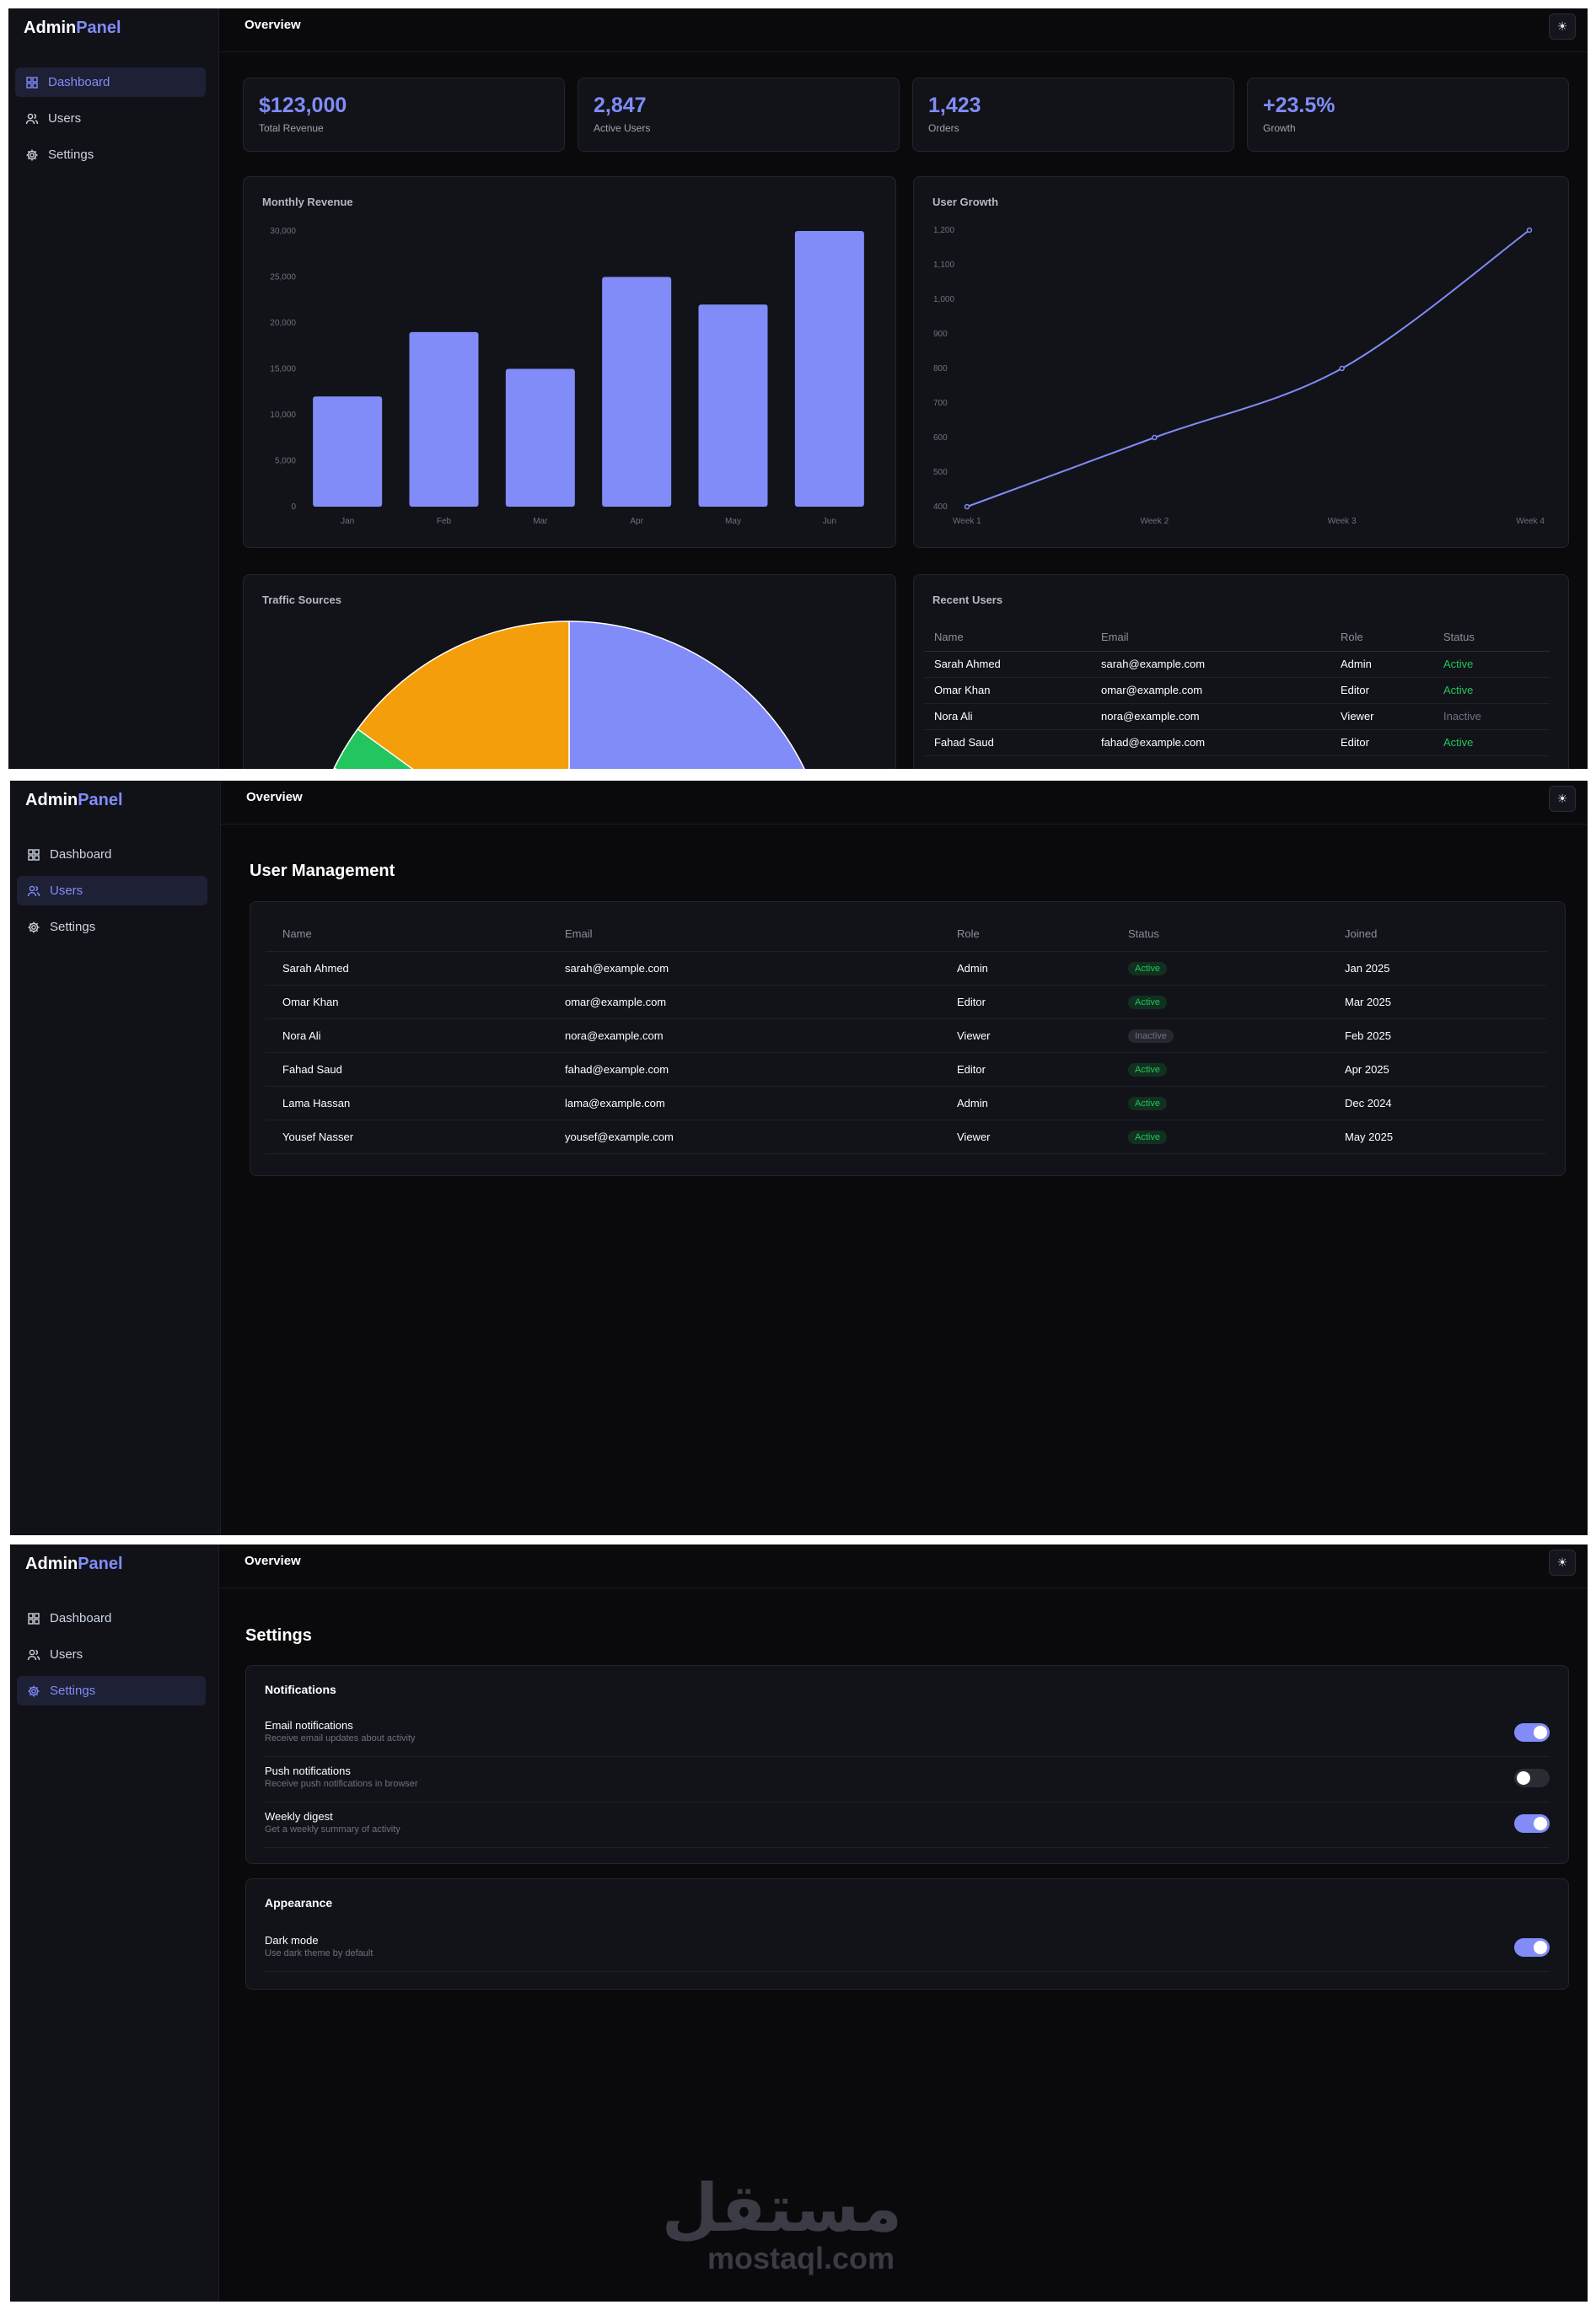 The width and height of the screenshot is (1596, 2310). Describe the element at coordinates (404, 115) in the screenshot. I see `stat-card-revenue: $123,000 Total Revenue` at that location.